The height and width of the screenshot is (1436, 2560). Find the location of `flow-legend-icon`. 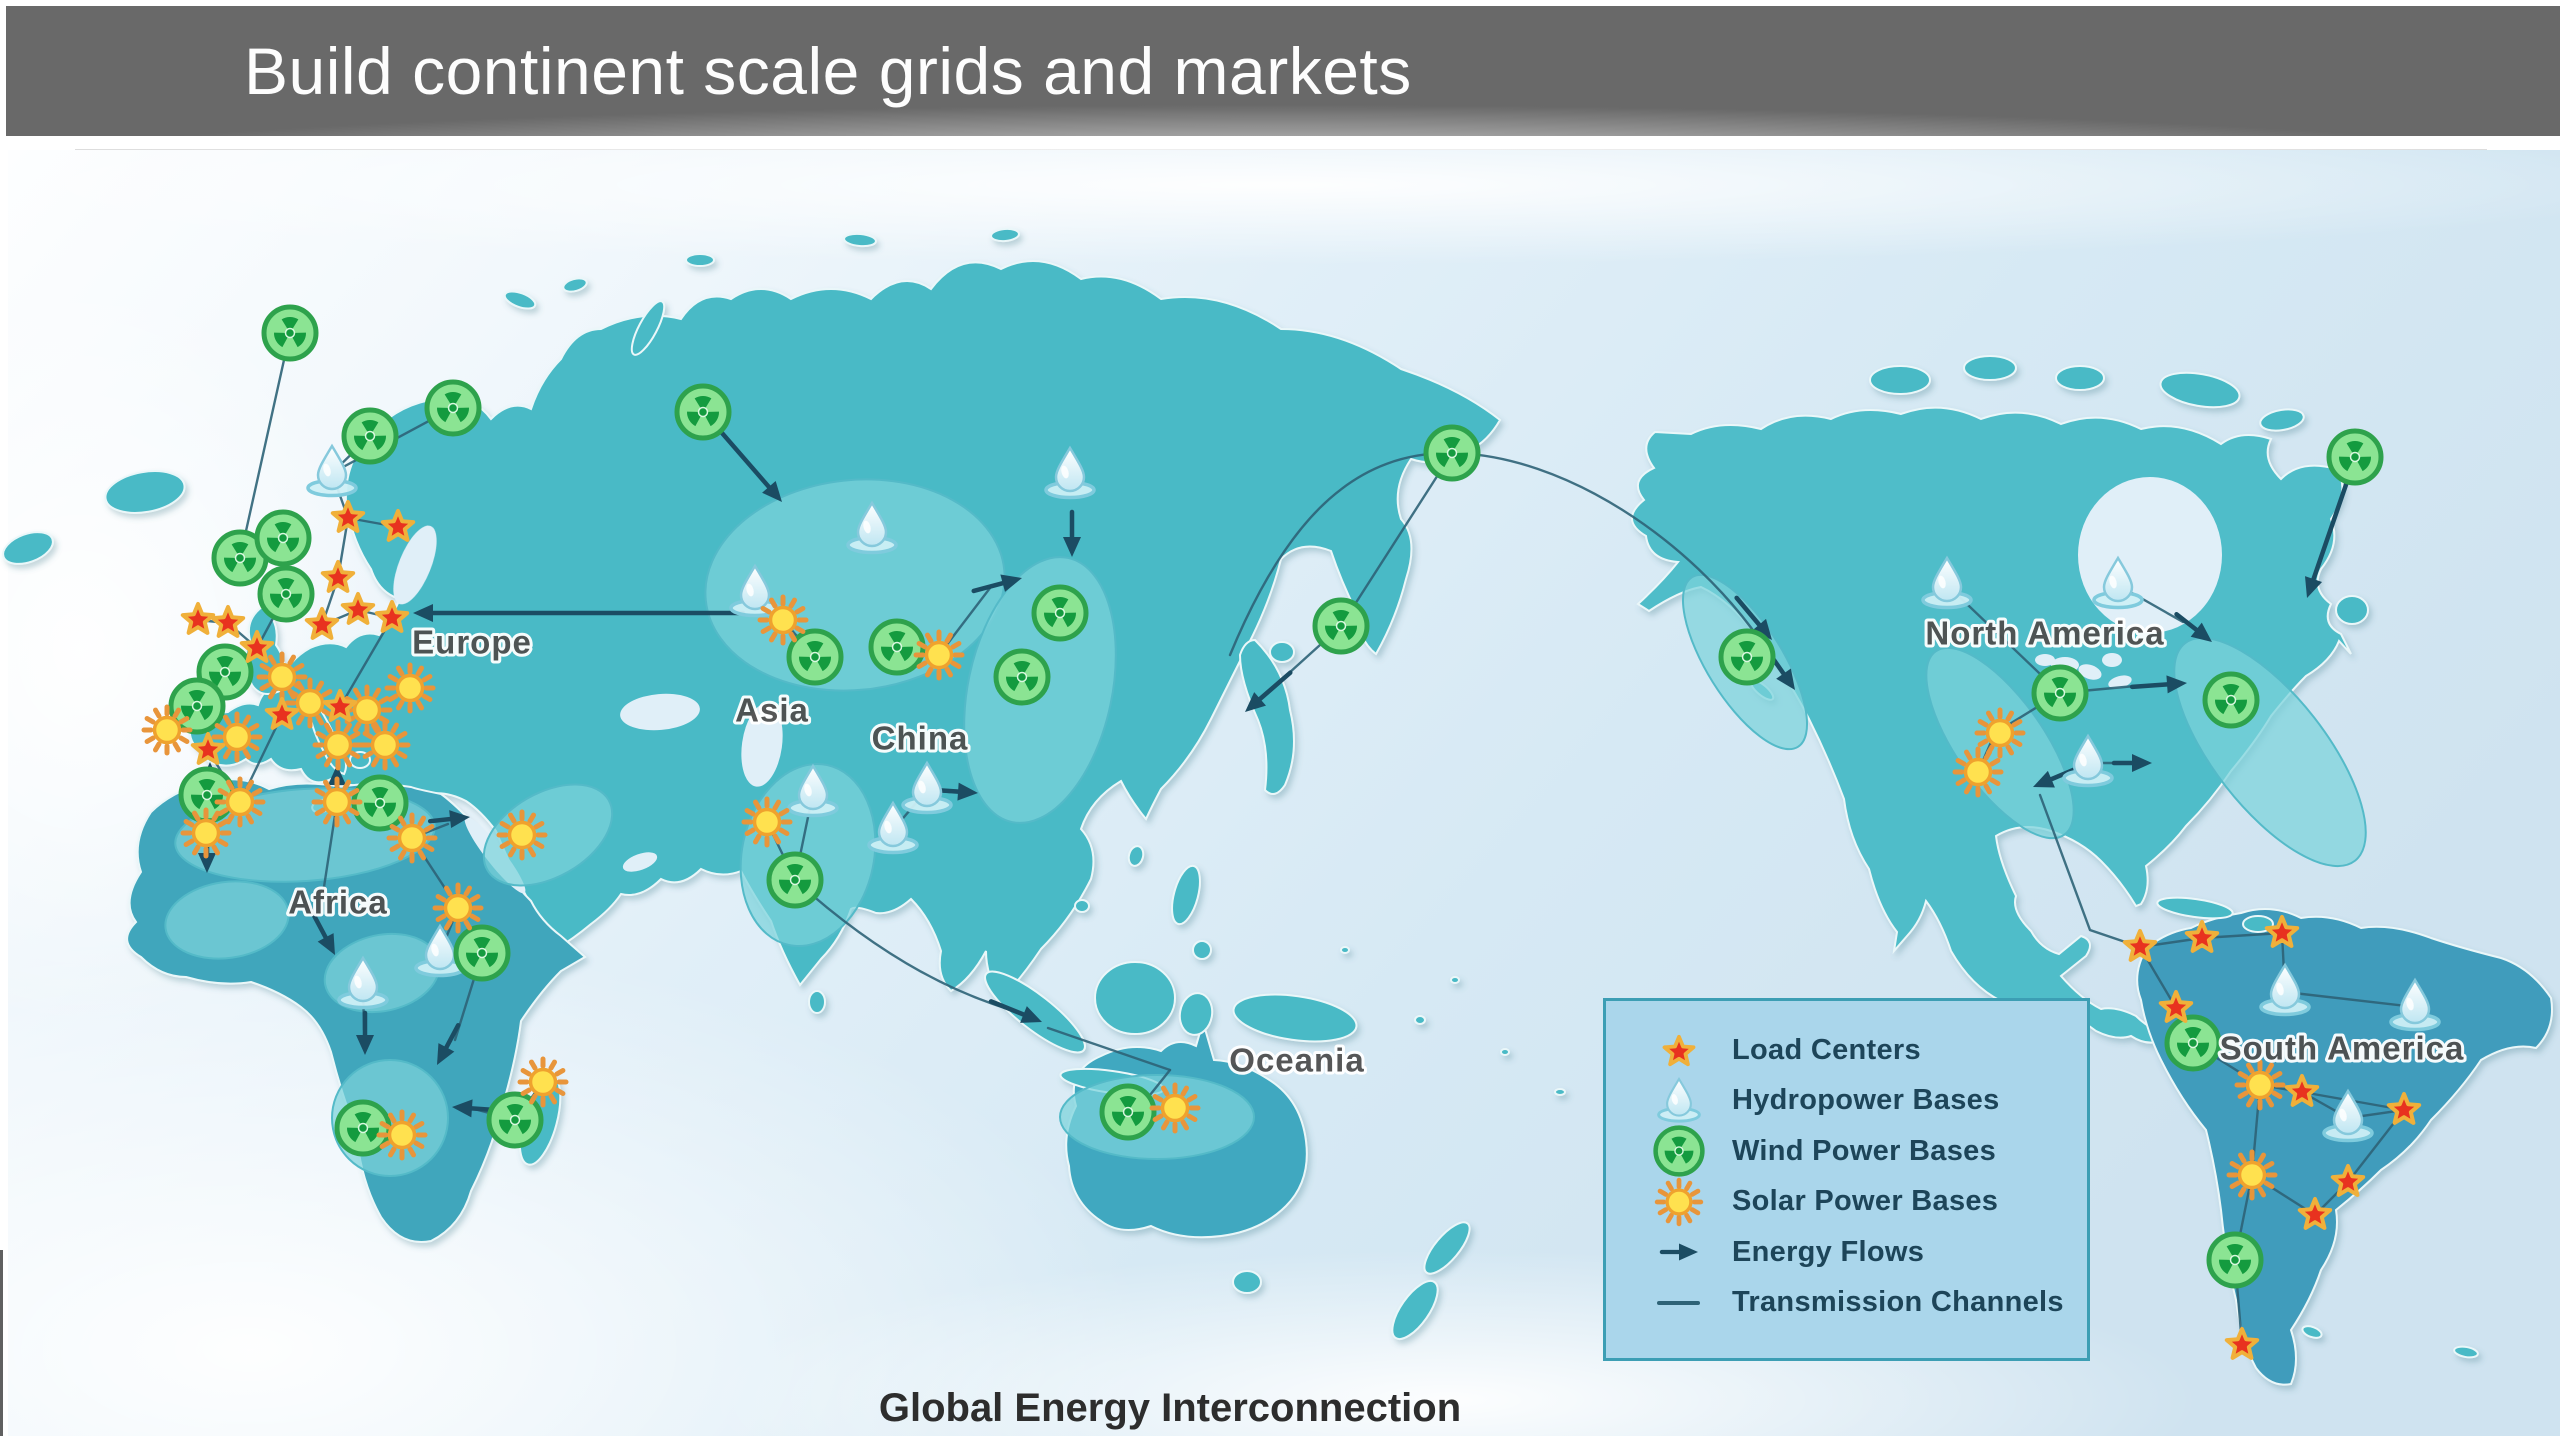

flow-legend-icon is located at coordinates (1678, 1252).